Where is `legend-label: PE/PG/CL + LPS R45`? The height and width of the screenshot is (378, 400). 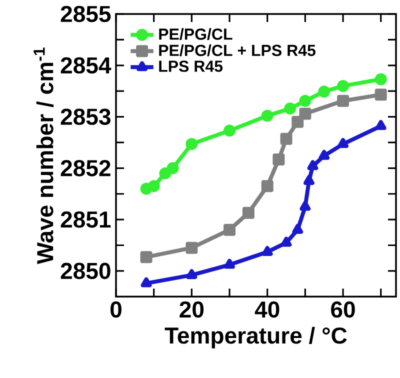 legend-label: PE/PG/CL + LPS R45 is located at coordinates (237, 50).